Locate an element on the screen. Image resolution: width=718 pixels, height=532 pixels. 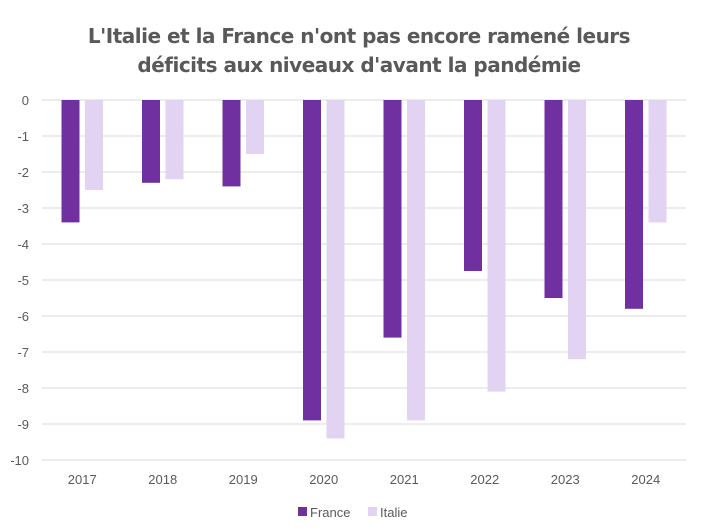
x-tick-label: 2018 is located at coordinates (162, 479).